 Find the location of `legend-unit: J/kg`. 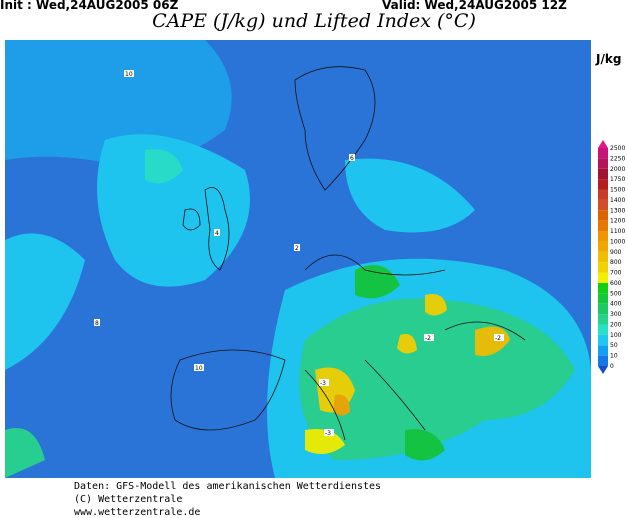

legend-unit: J/kg is located at coordinates (609, 59).